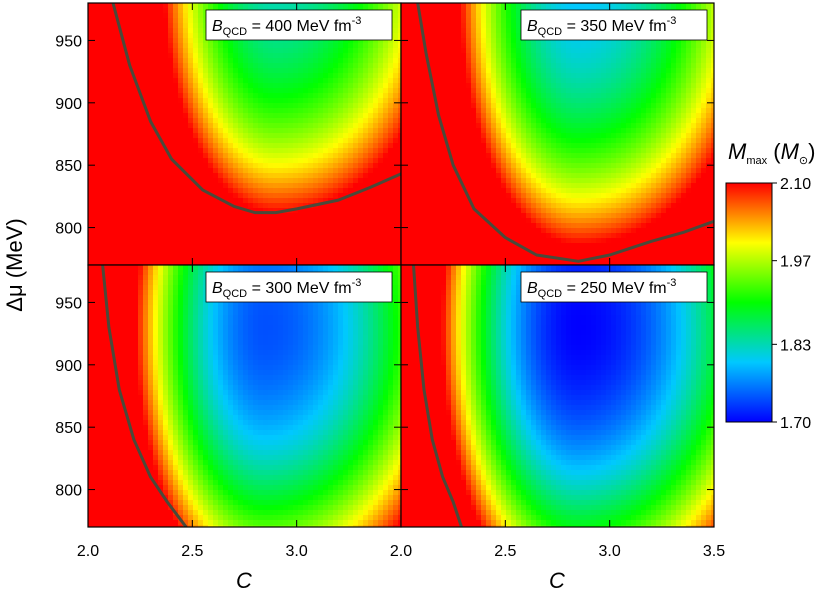  Describe the element at coordinates (771, 153) in the screenshot. I see `colorbar-title: Mmax (M⊙)` at that location.